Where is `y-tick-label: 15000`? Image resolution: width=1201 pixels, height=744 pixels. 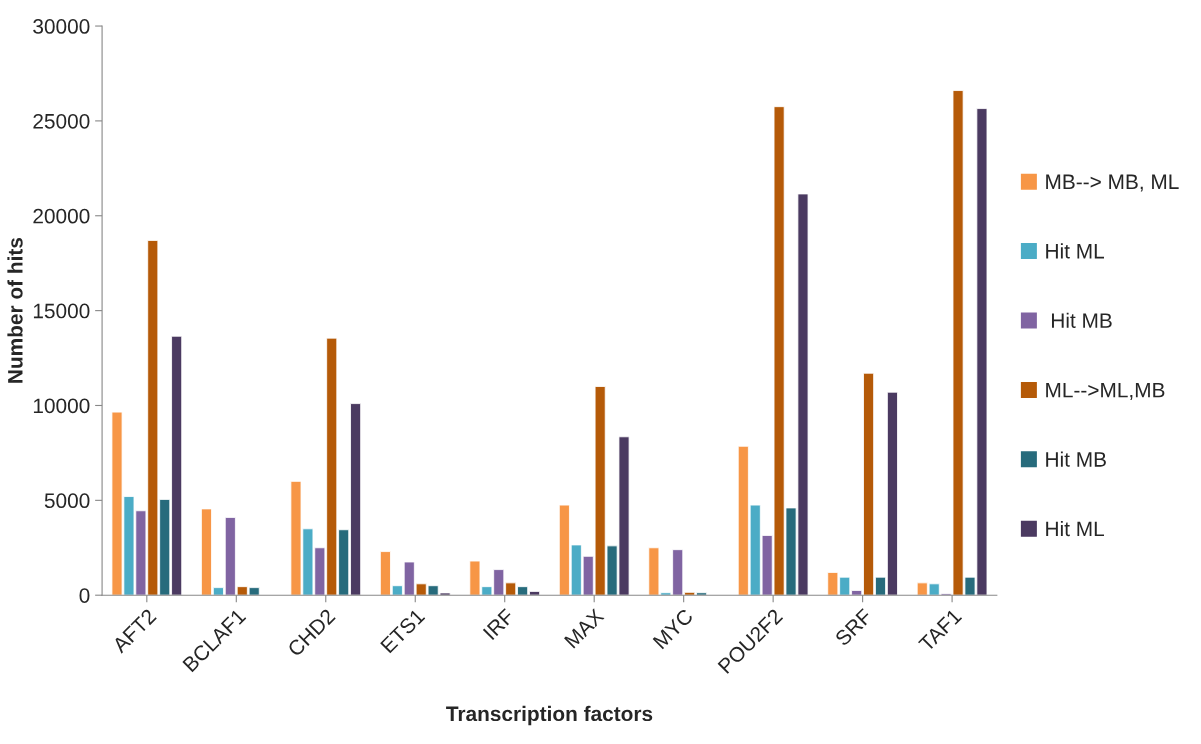
y-tick-label: 15000 is located at coordinates (61, 311).